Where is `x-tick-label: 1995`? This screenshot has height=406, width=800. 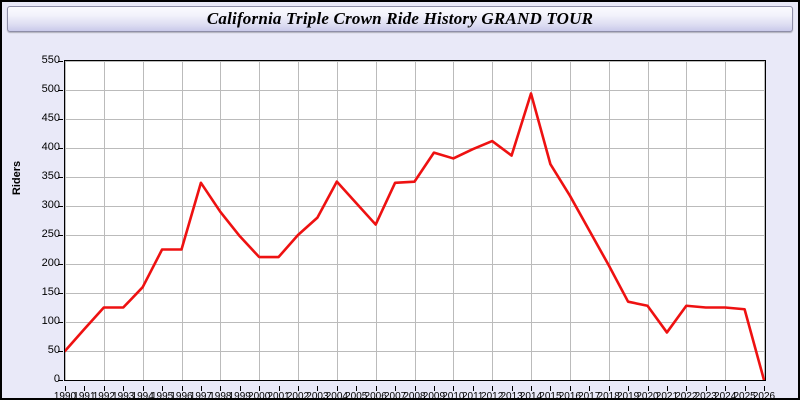
x-tick-label: 1995 is located at coordinates (162, 396).